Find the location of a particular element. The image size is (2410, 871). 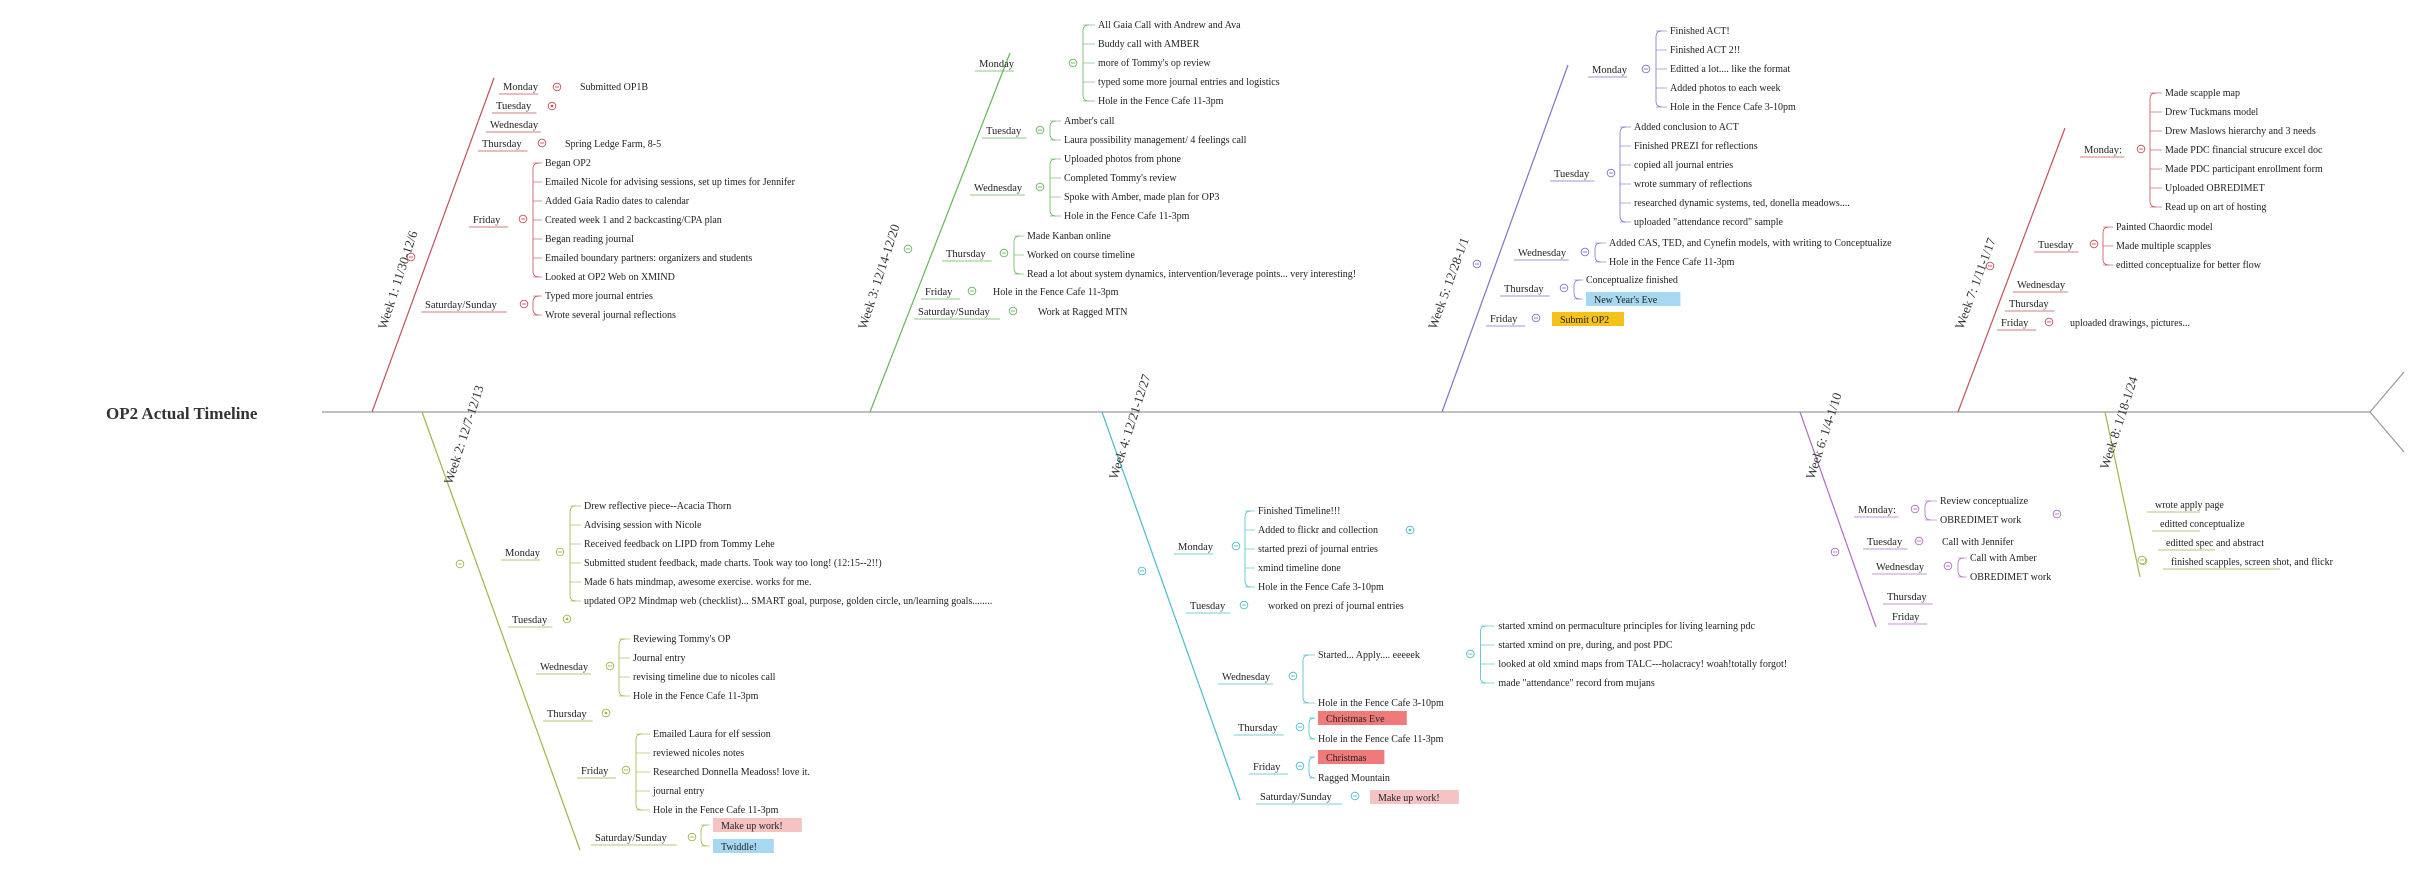

week-label: Week 8: 1/18-1/24 is located at coordinates (2119, 422).